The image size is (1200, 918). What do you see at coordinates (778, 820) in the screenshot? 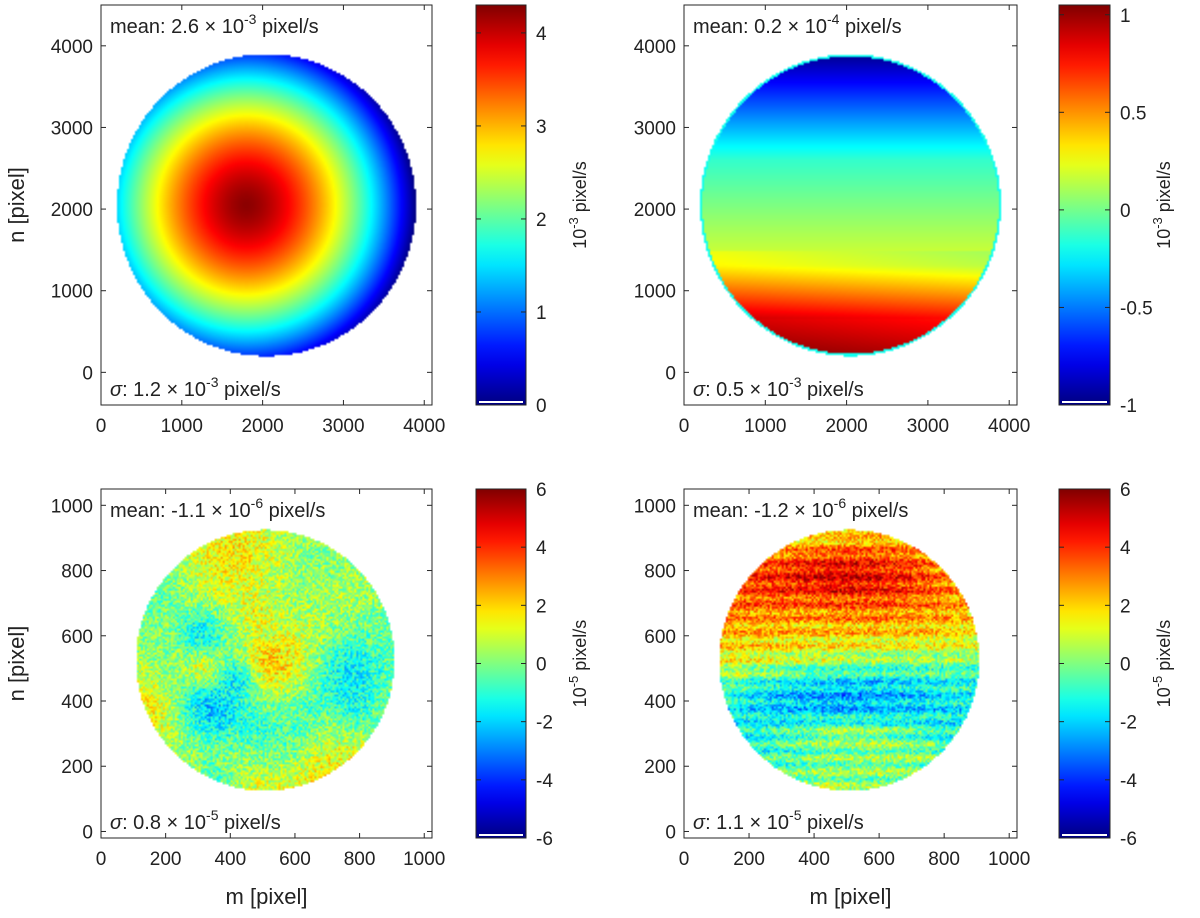
I see `sigma-annotation: σ: 1.1 × 10-5 pixel/s` at bounding box center [778, 820].